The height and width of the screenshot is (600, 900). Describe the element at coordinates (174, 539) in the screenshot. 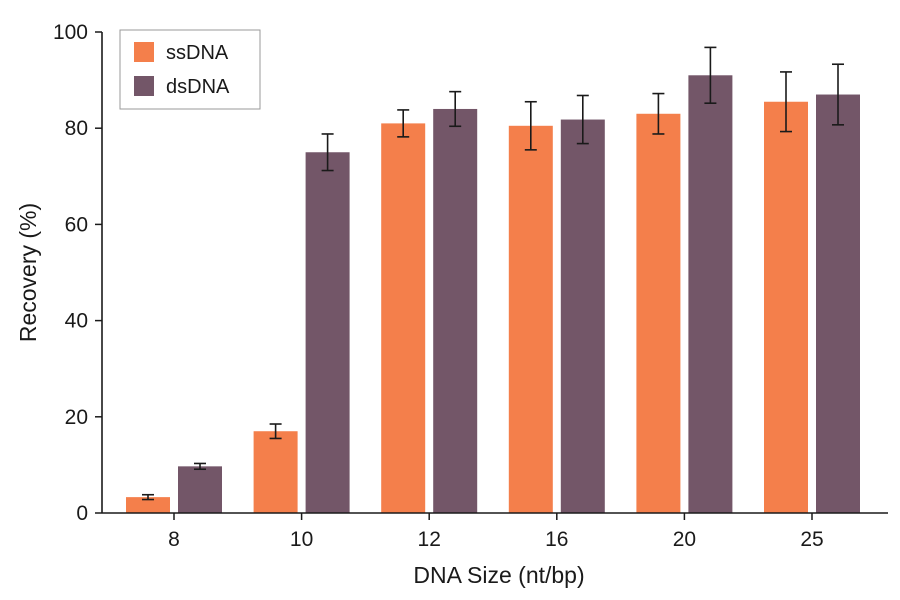

I see `x-tick-label: 8` at that location.